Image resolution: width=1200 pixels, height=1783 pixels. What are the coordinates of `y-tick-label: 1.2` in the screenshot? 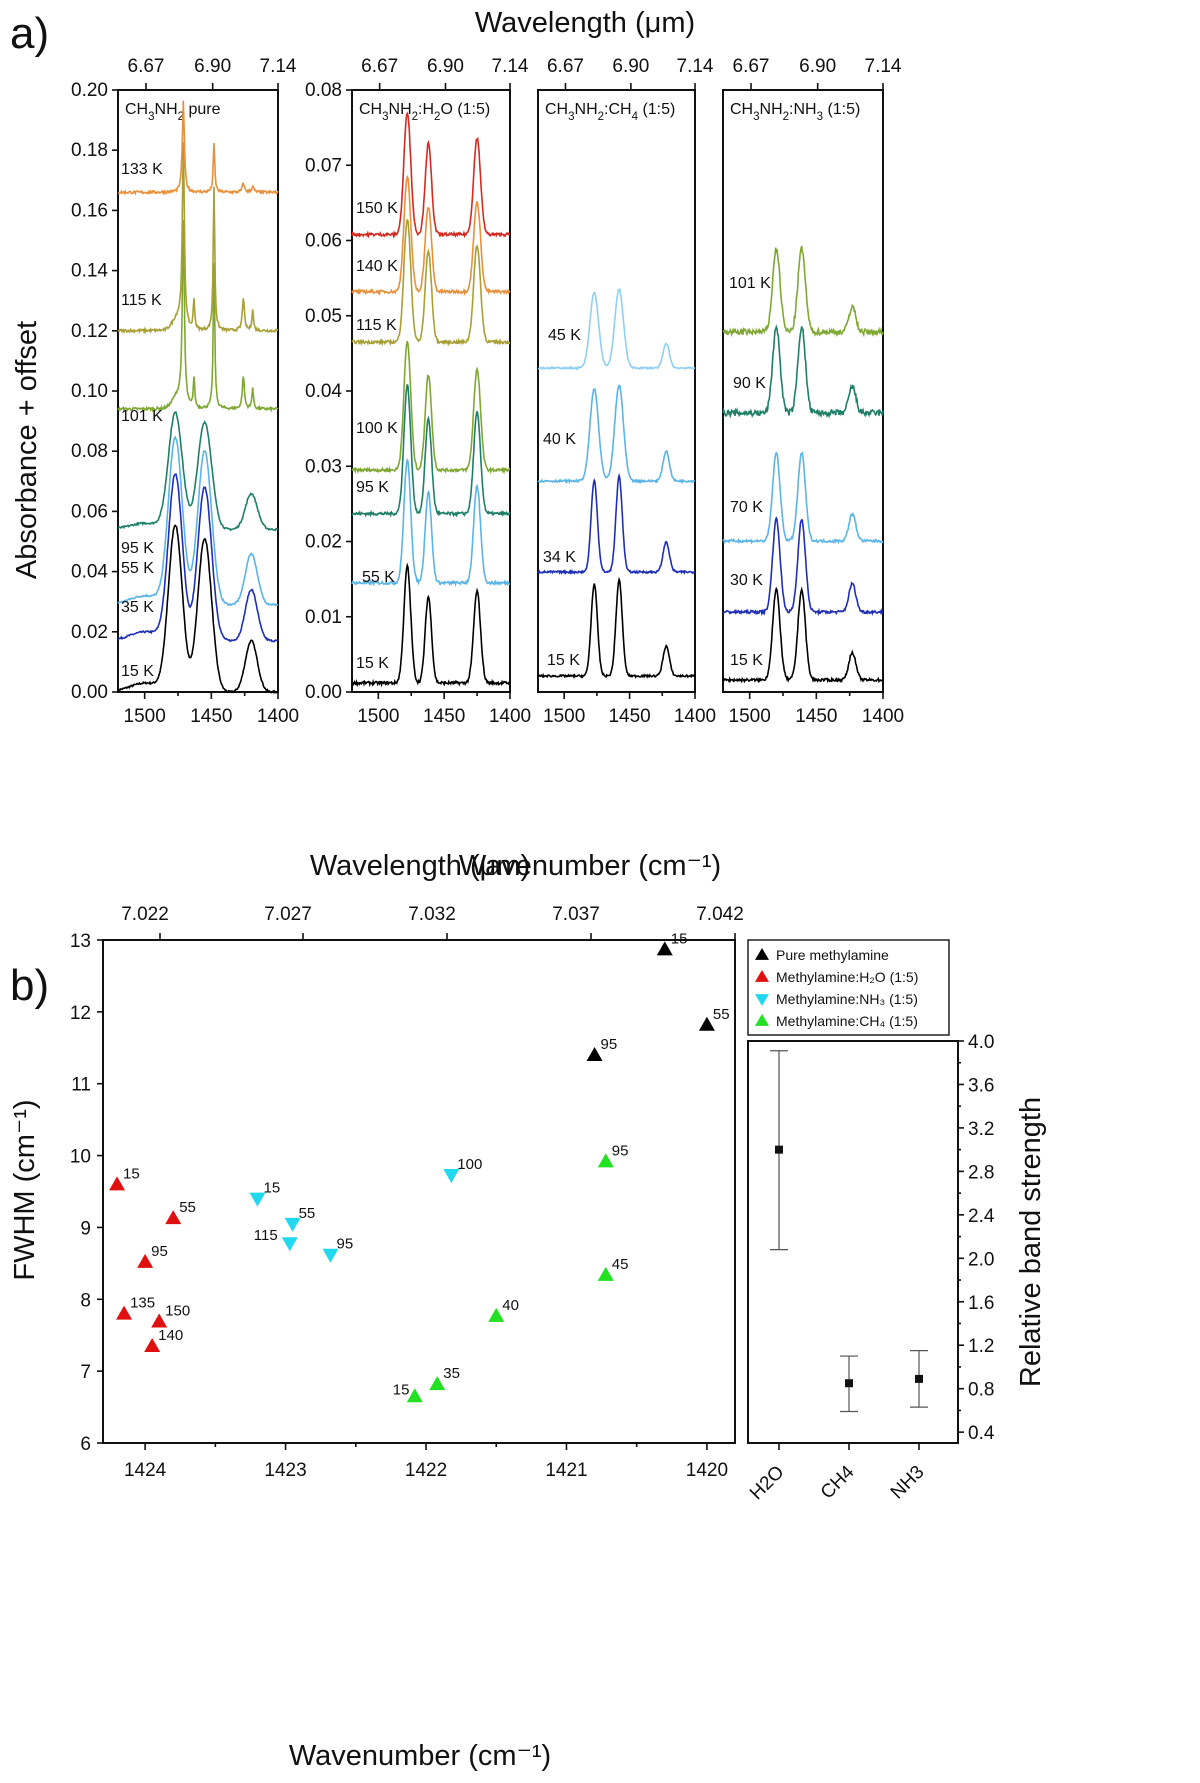 It's located at (981, 1346).